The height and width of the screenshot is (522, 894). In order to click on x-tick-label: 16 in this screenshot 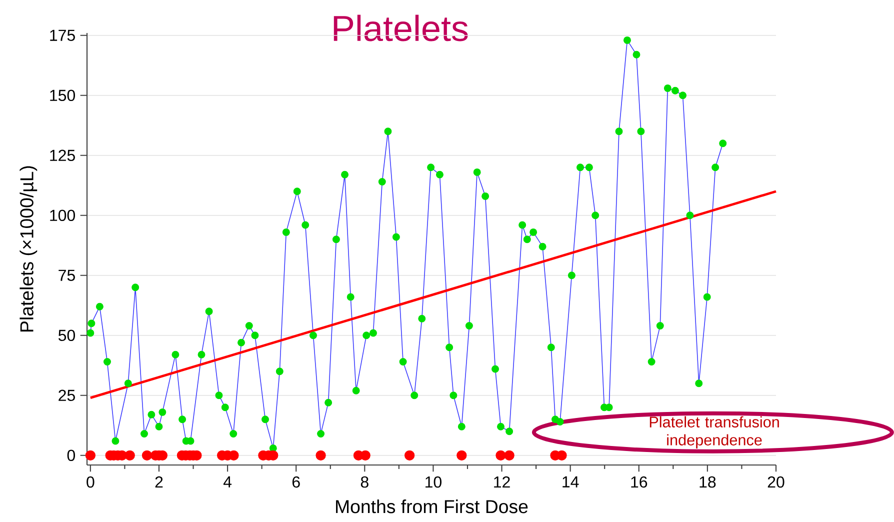, I will do `click(639, 482)`.